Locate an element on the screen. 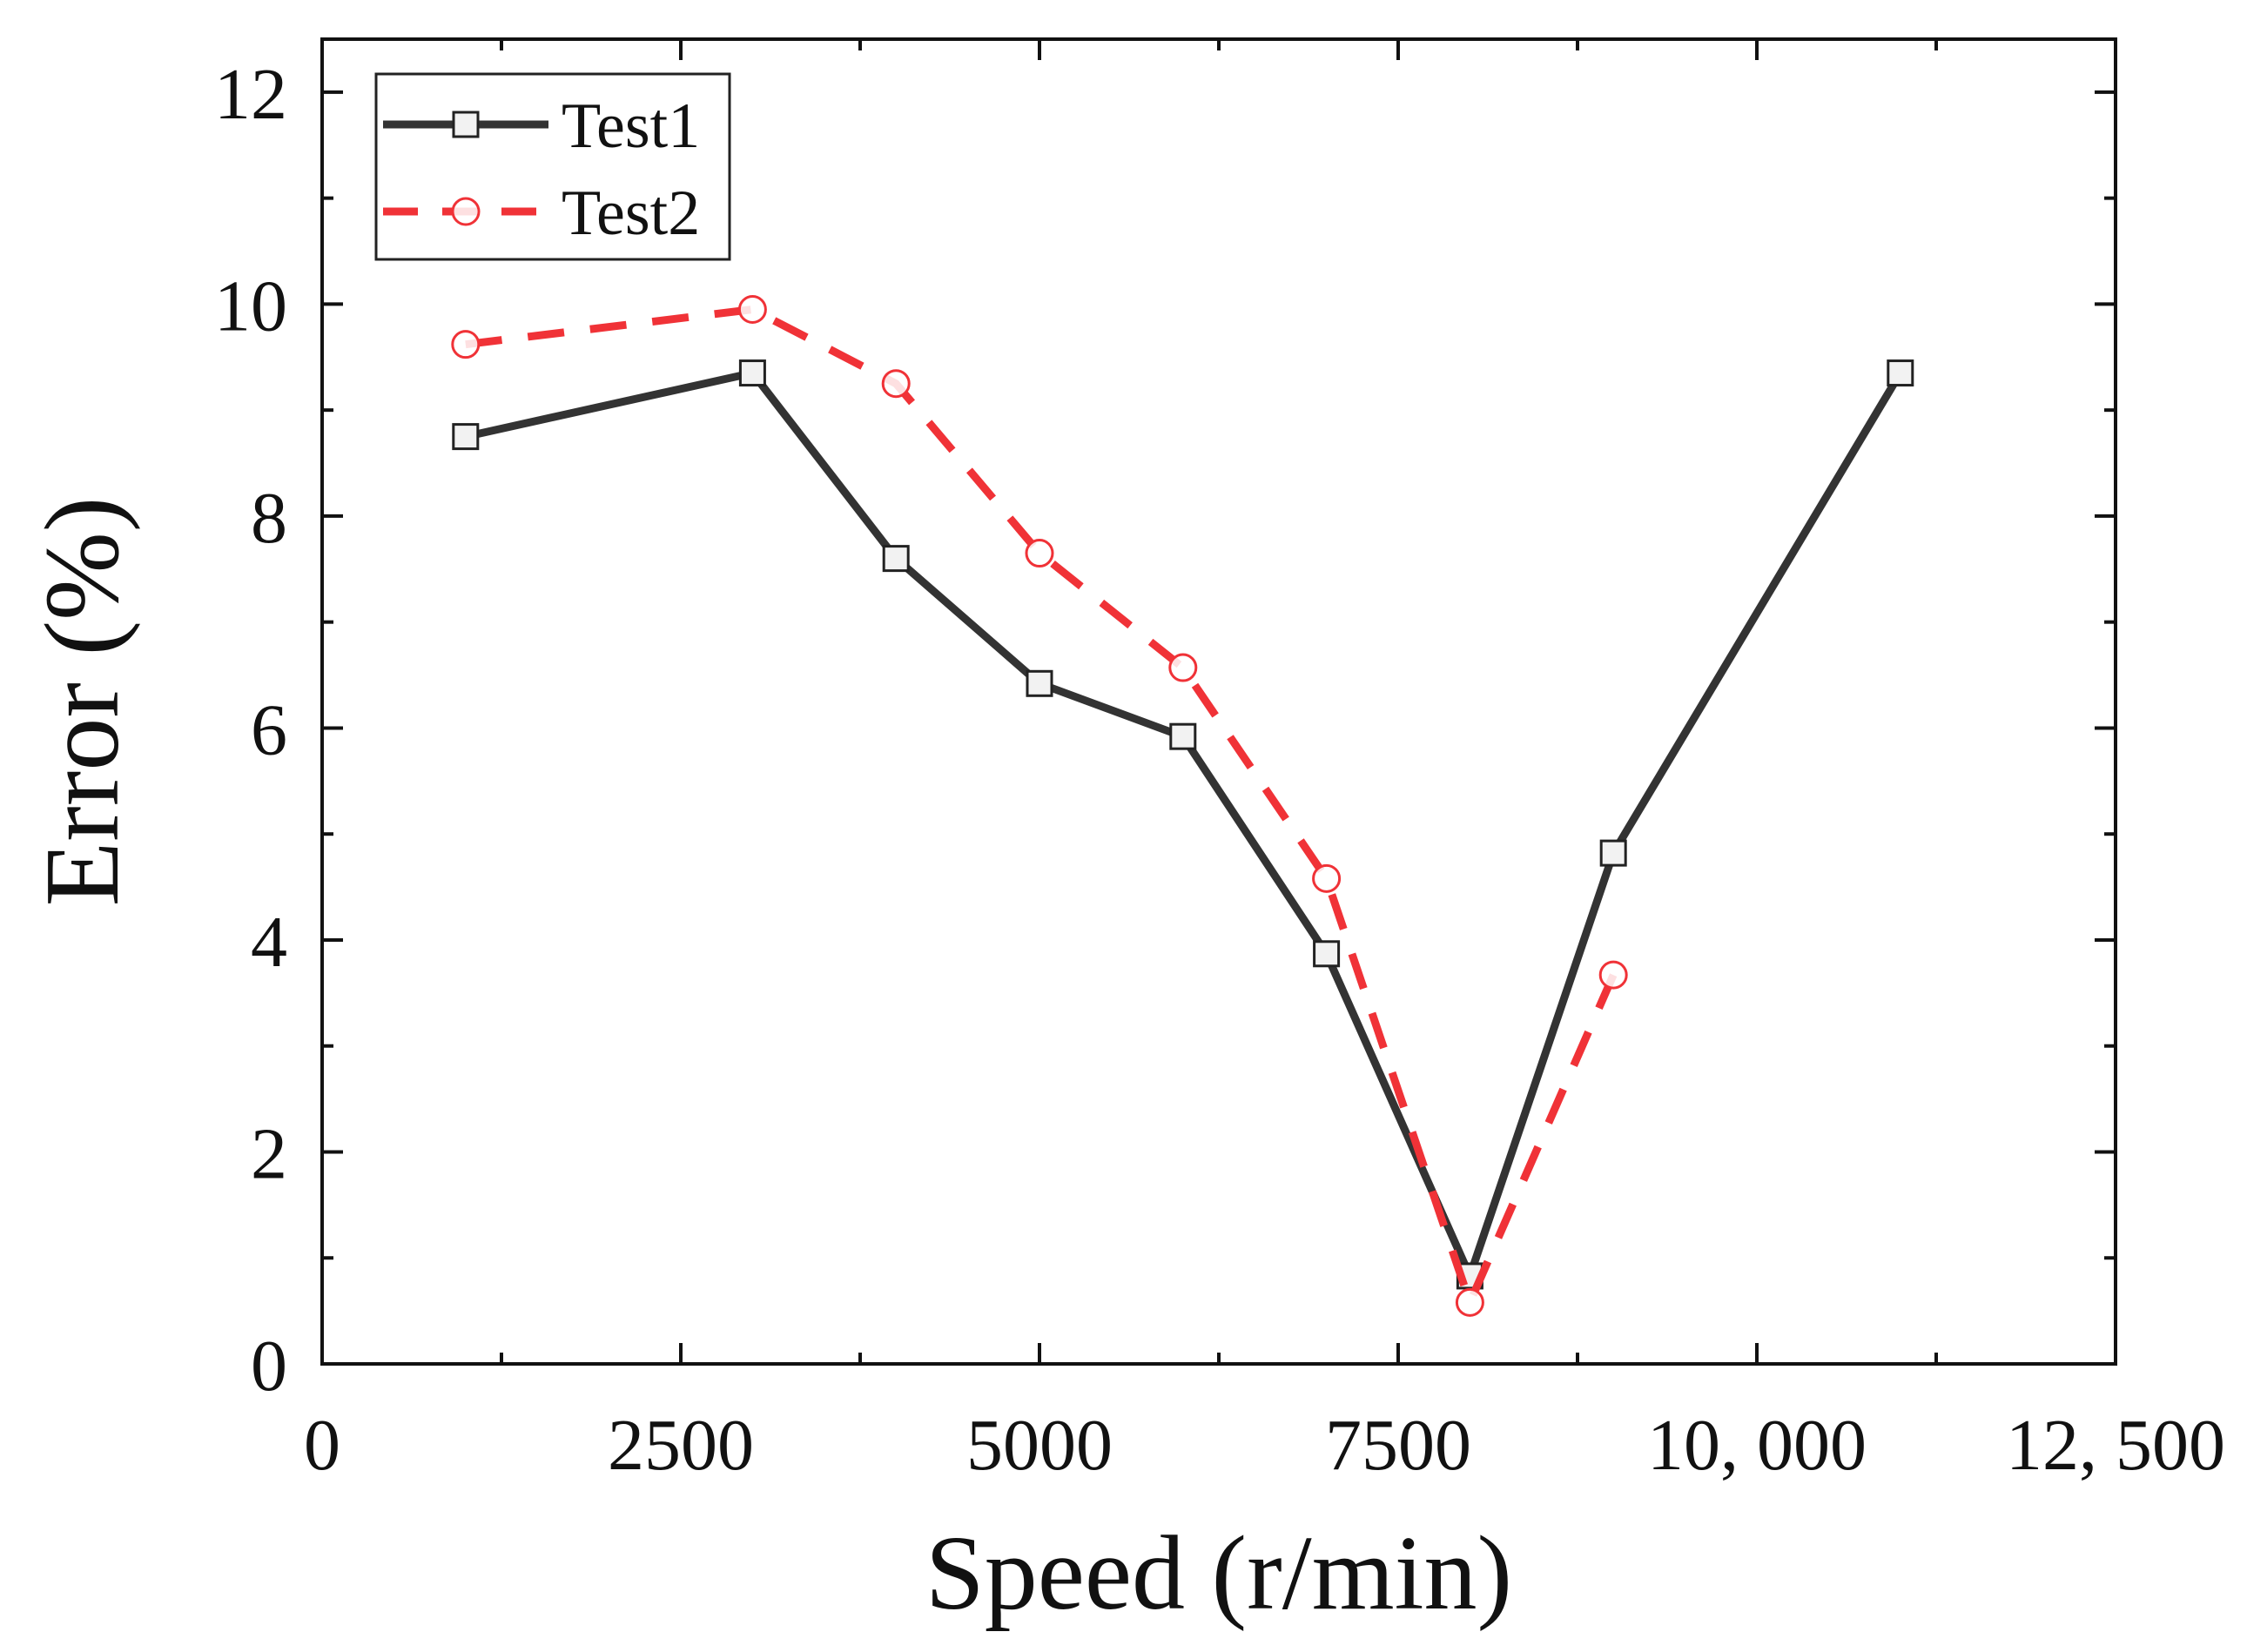  x-tick-label: 0 is located at coordinates (322, 1446).